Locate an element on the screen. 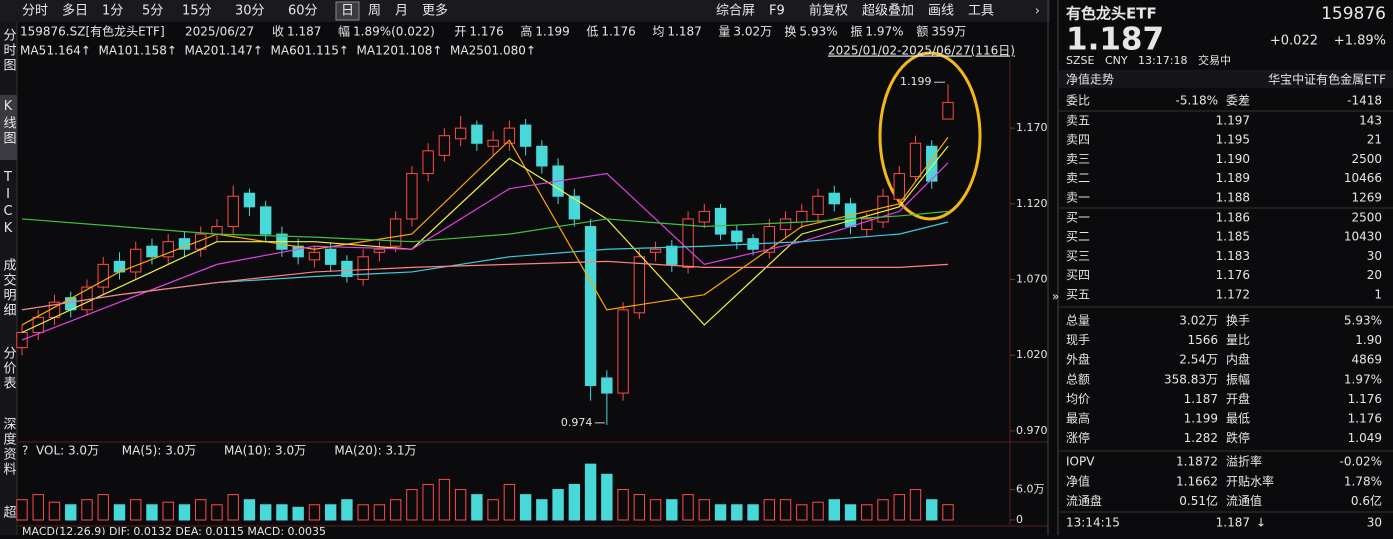  toolbar-tab: 5分 is located at coordinates (152, 11).